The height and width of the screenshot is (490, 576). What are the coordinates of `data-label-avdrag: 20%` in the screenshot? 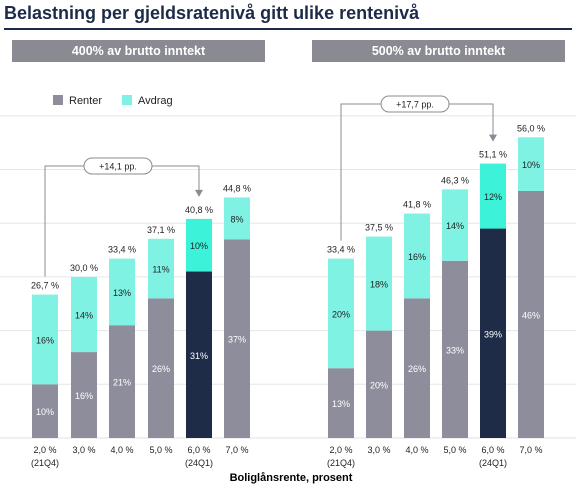 It's located at (341, 314).